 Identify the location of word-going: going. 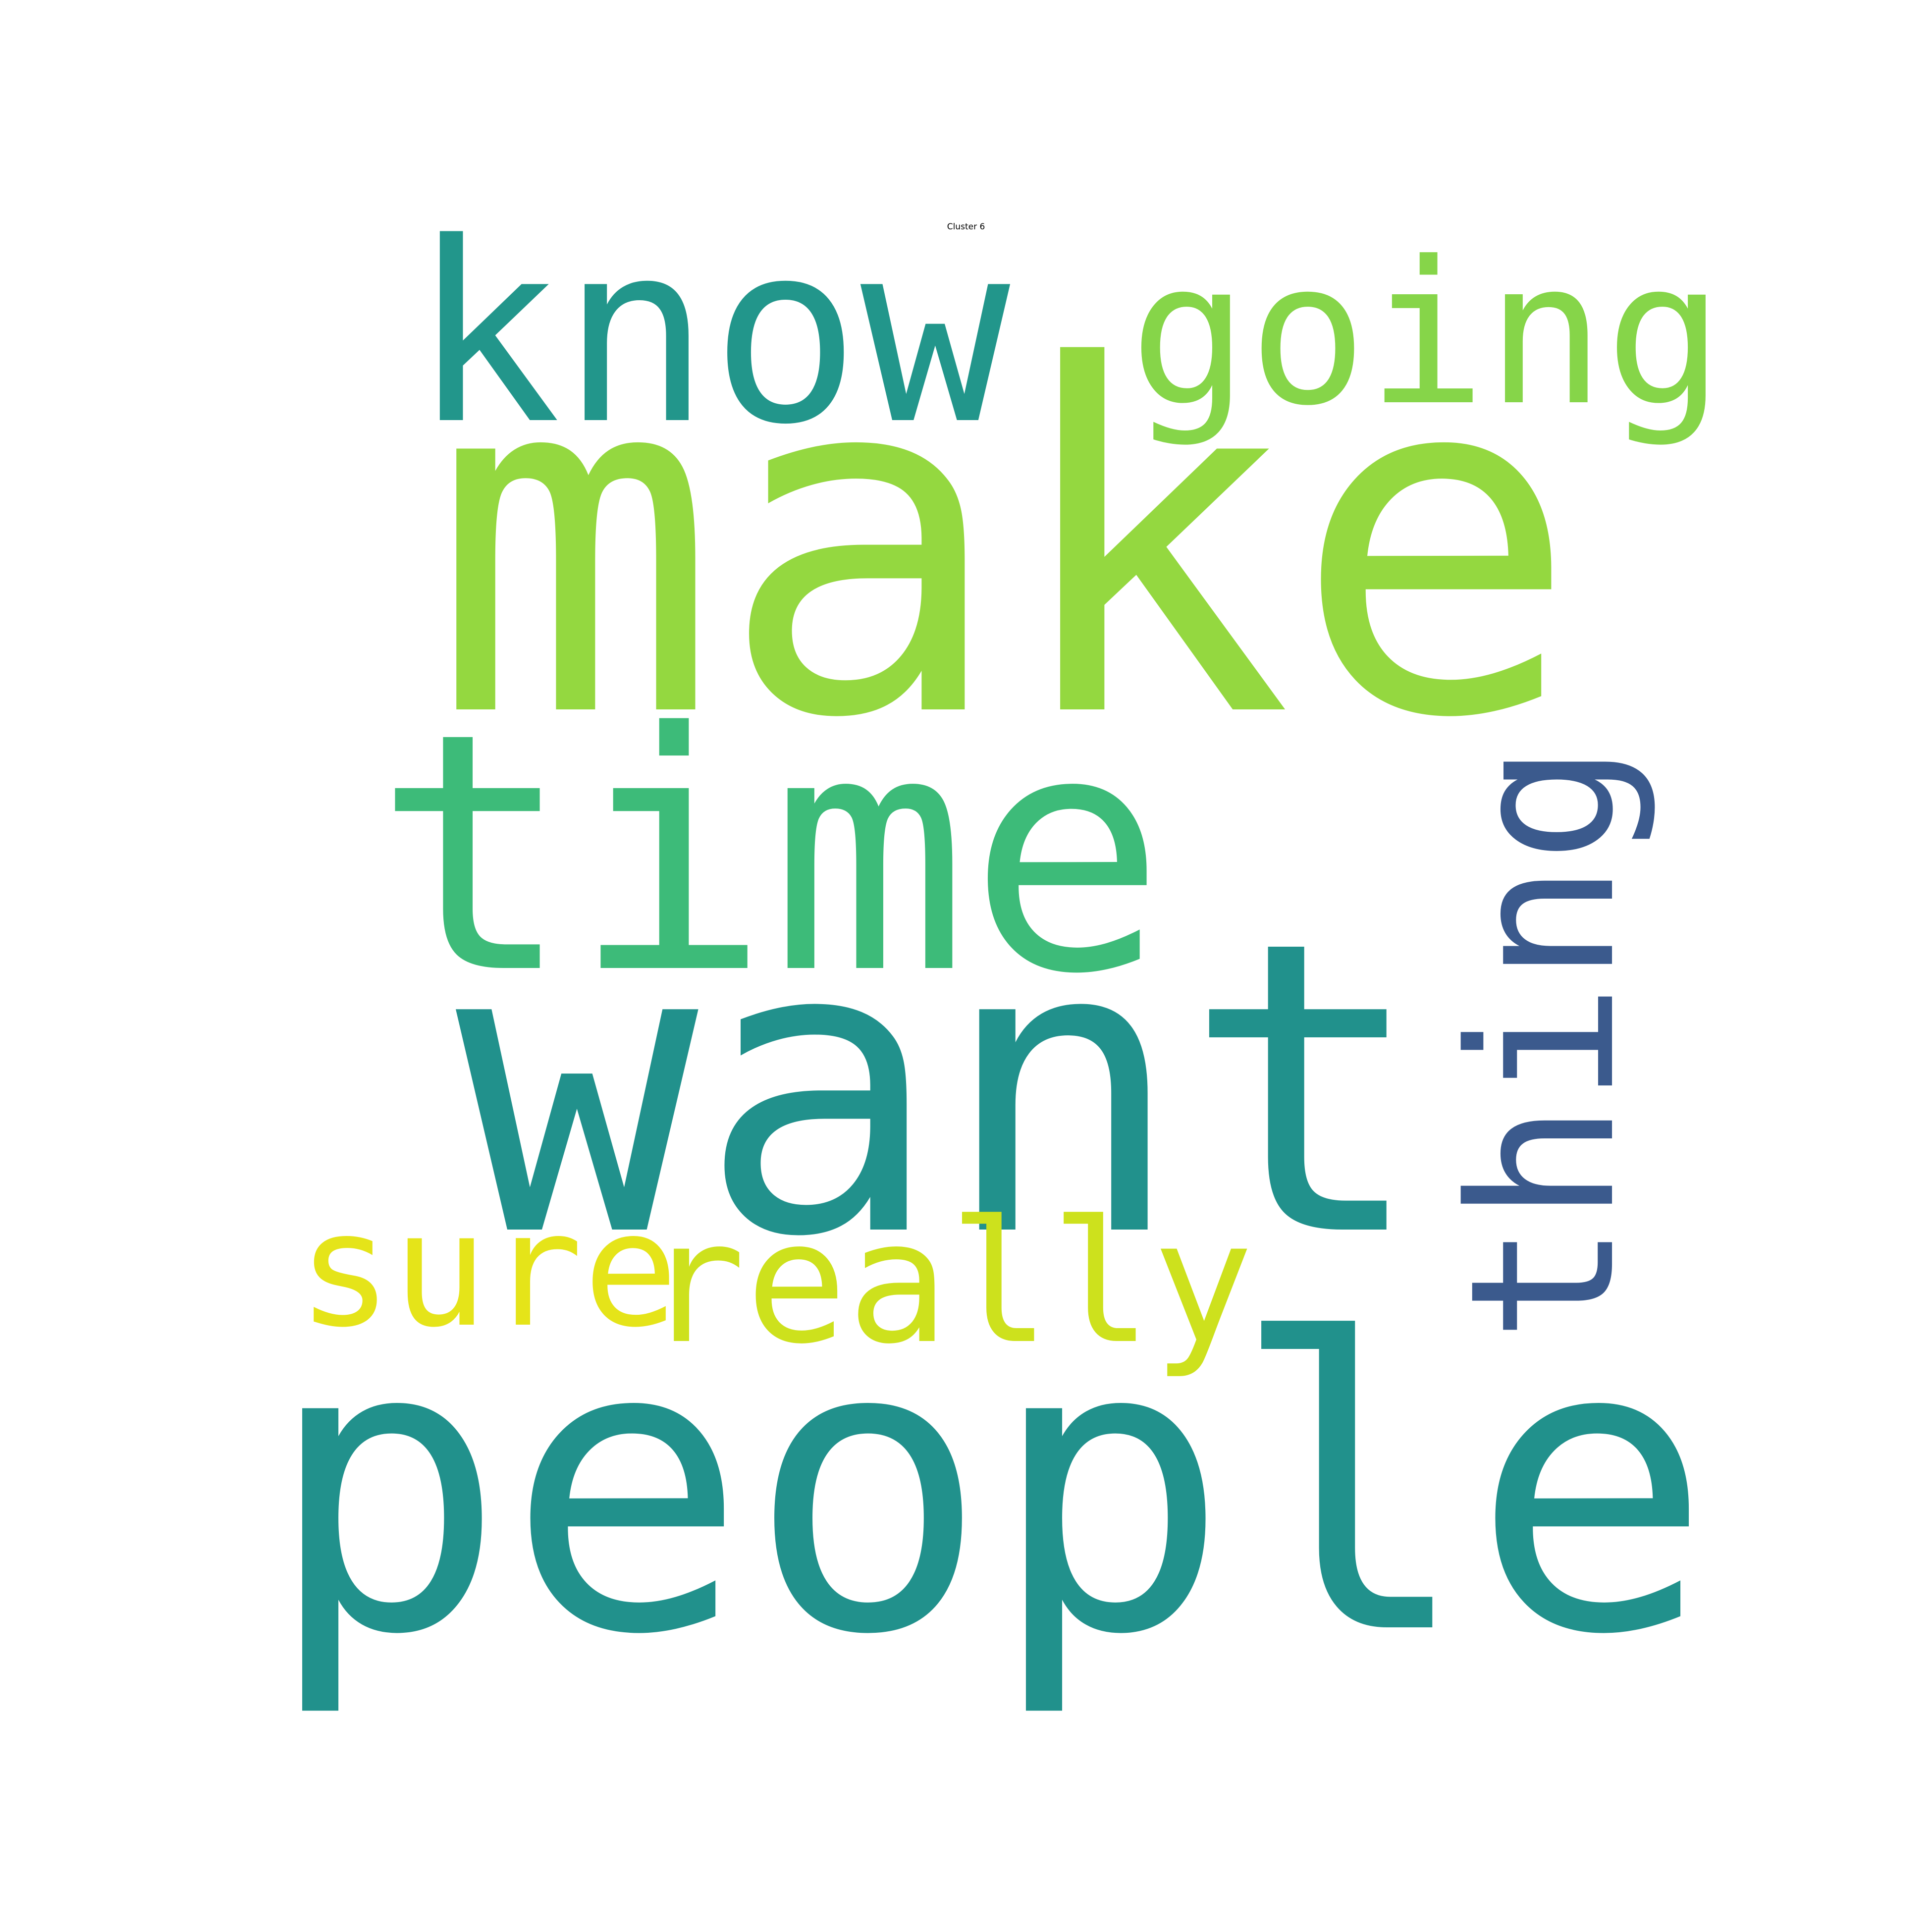
(1426, 334).